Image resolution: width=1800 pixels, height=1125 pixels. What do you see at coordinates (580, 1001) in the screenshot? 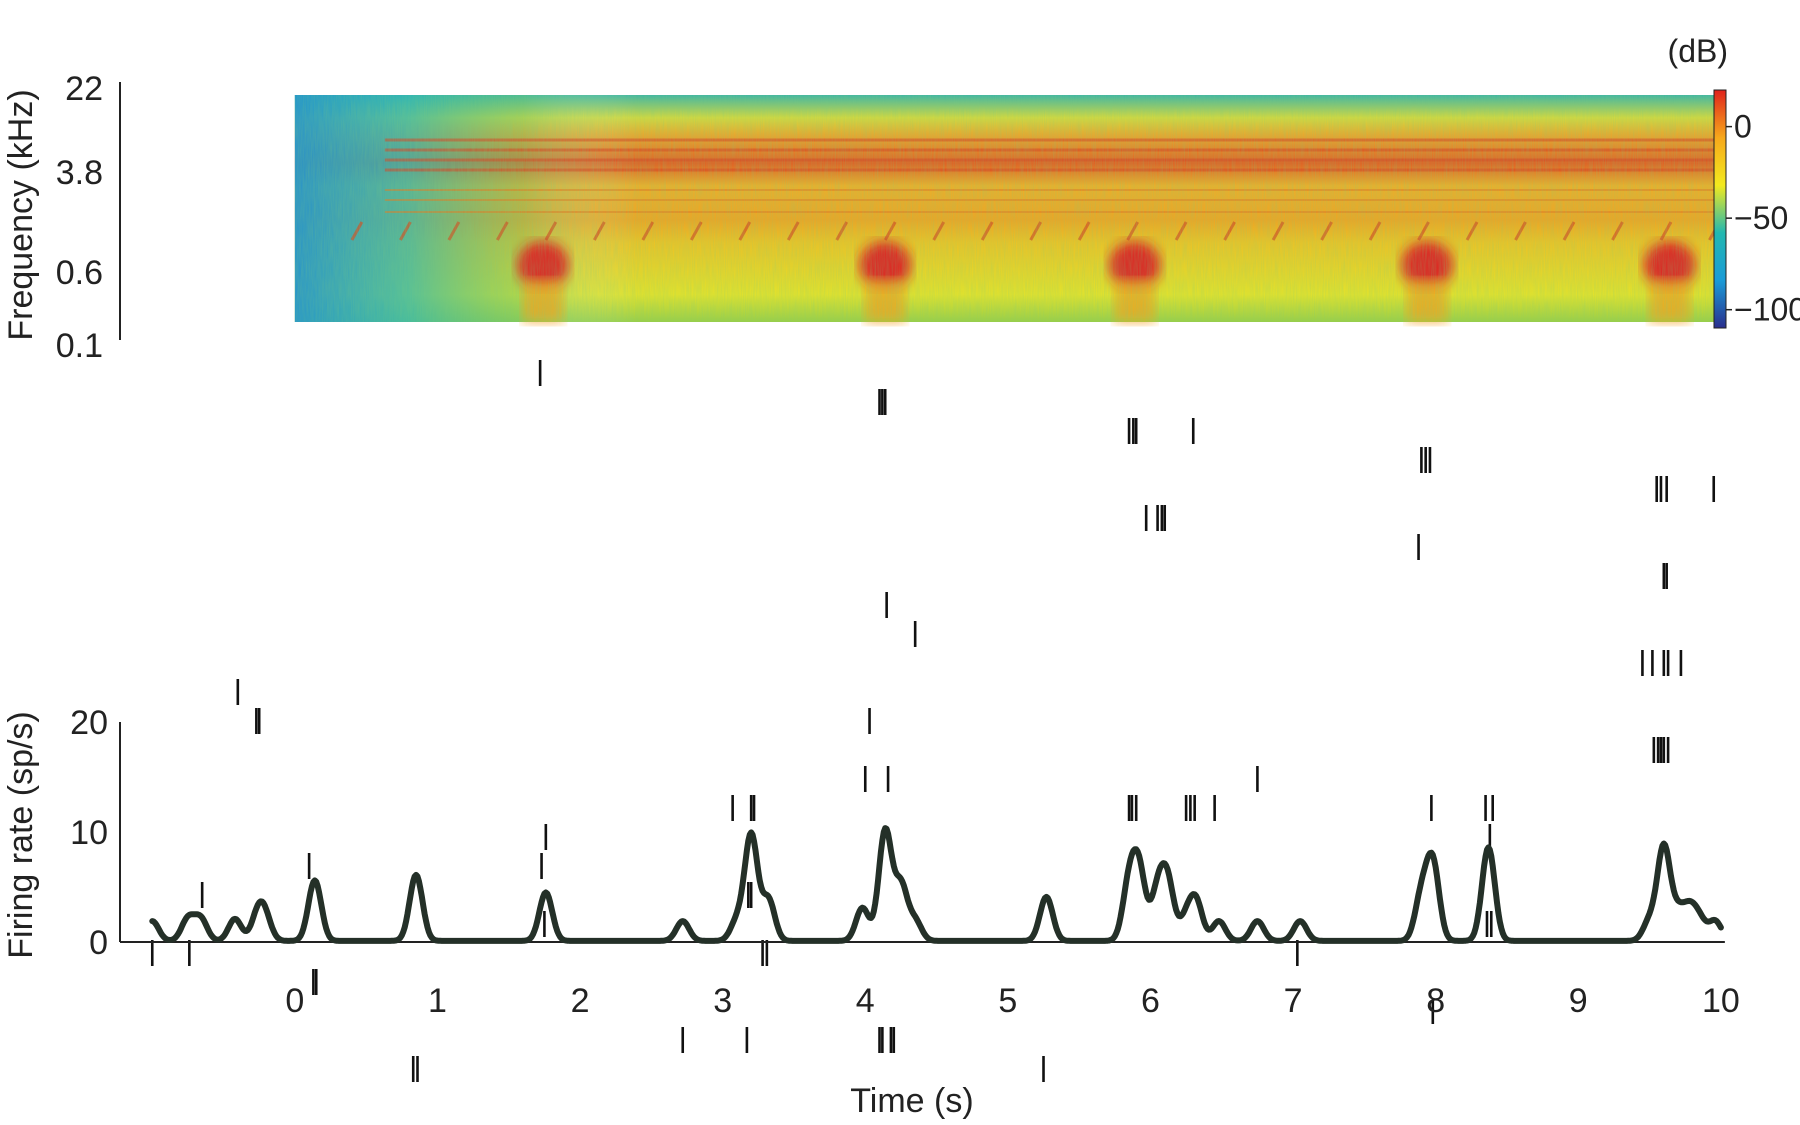
I see `time-x-tick-label: 2` at bounding box center [580, 1001].